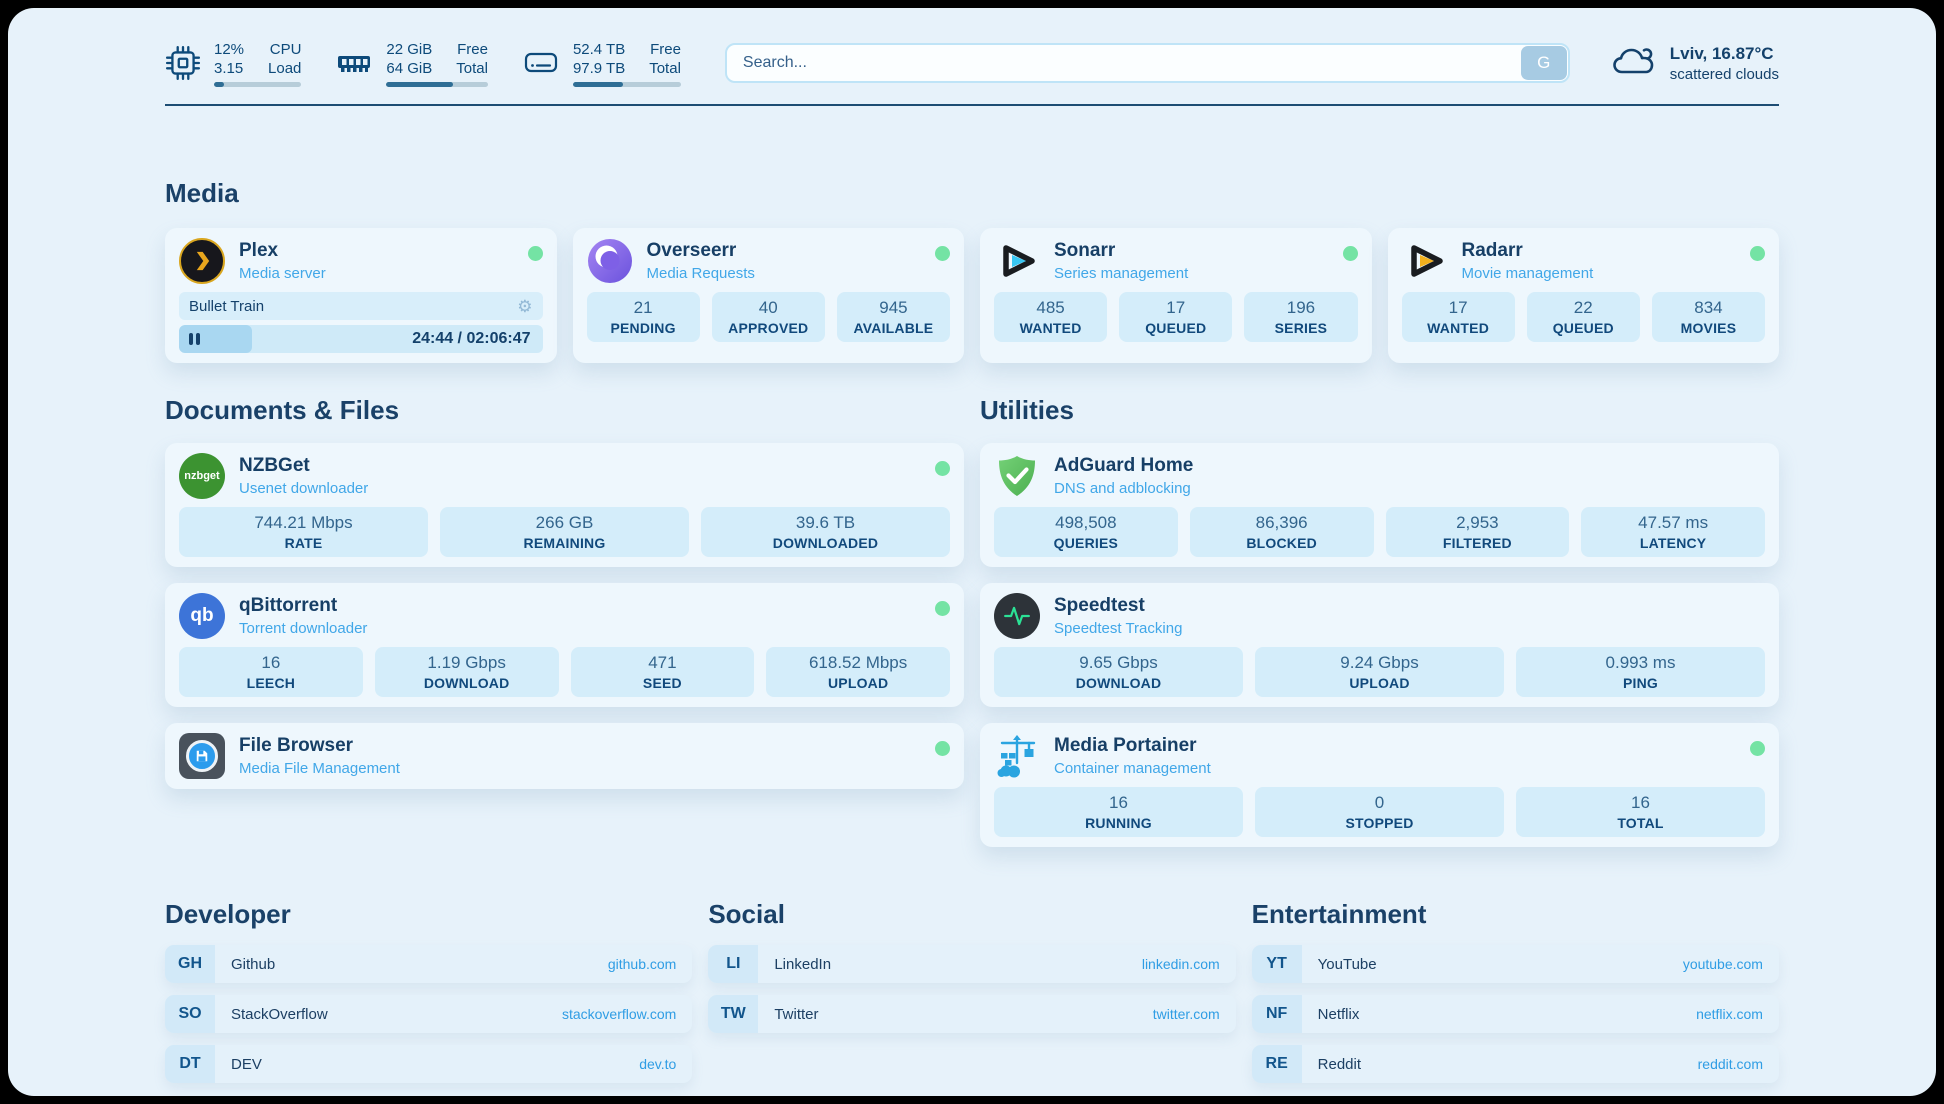 Image resolution: width=1944 pixels, height=1104 pixels. Describe the element at coordinates (190, 1064) in the screenshot. I see `bookmark-abbr: DT` at that location.